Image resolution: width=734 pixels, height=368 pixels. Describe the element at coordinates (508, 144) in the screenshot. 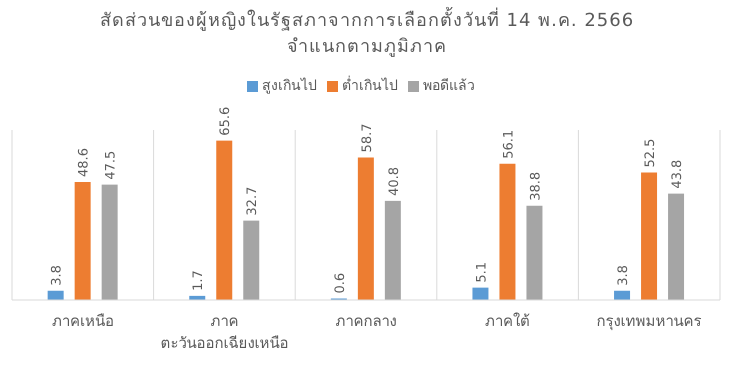

I see `data-label: 56.1` at that location.